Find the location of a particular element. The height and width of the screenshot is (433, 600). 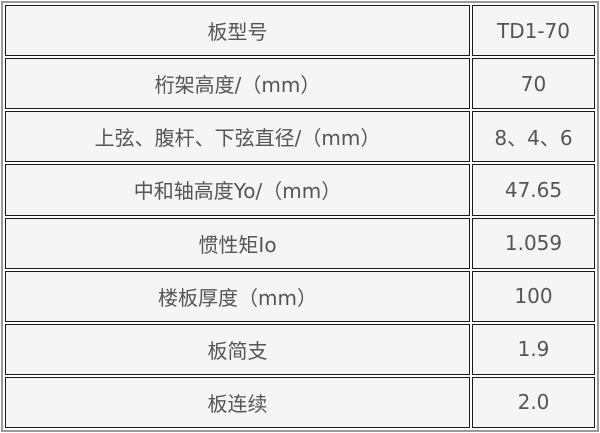

row-label: 上弦、腹杆、下弦直径/（mm） is located at coordinates (237, 137).